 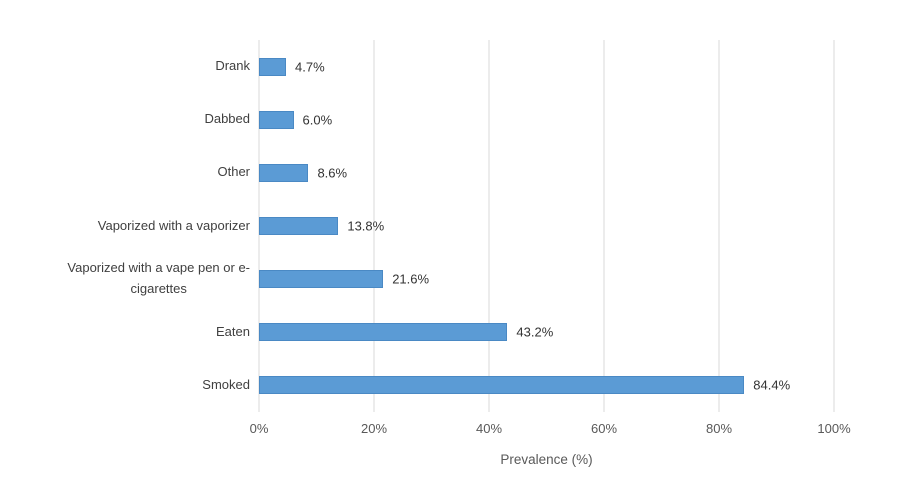 I want to click on gridline-40%, so click(x=489, y=226).